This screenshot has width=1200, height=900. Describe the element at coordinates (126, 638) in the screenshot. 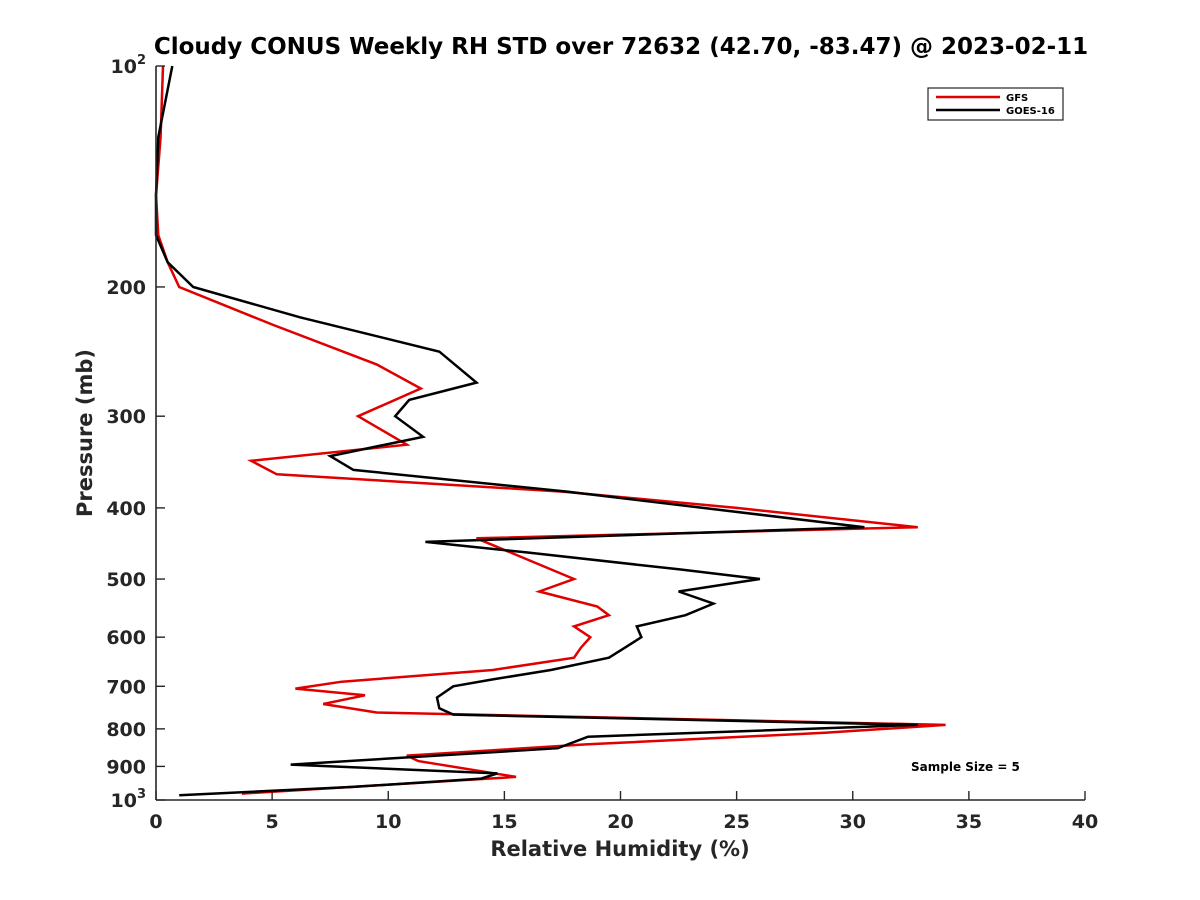

I see `y-tick-label: 600` at that location.